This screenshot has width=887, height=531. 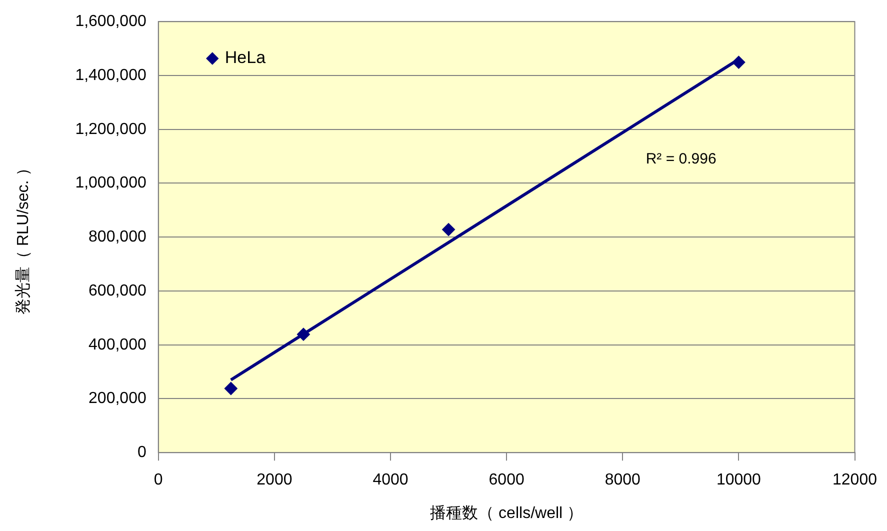 What do you see at coordinates (506, 480) in the screenshot?
I see `x-tick-label: 6000` at bounding box center [506, 480].